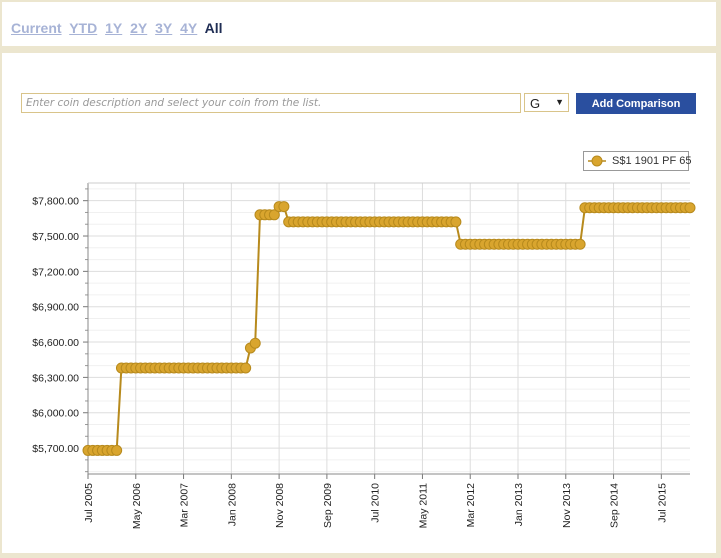 The image size is (721, 558). Describe the element at coordinates (597, 161) in the screenshot. I see `legend-marker-icon` at that location.